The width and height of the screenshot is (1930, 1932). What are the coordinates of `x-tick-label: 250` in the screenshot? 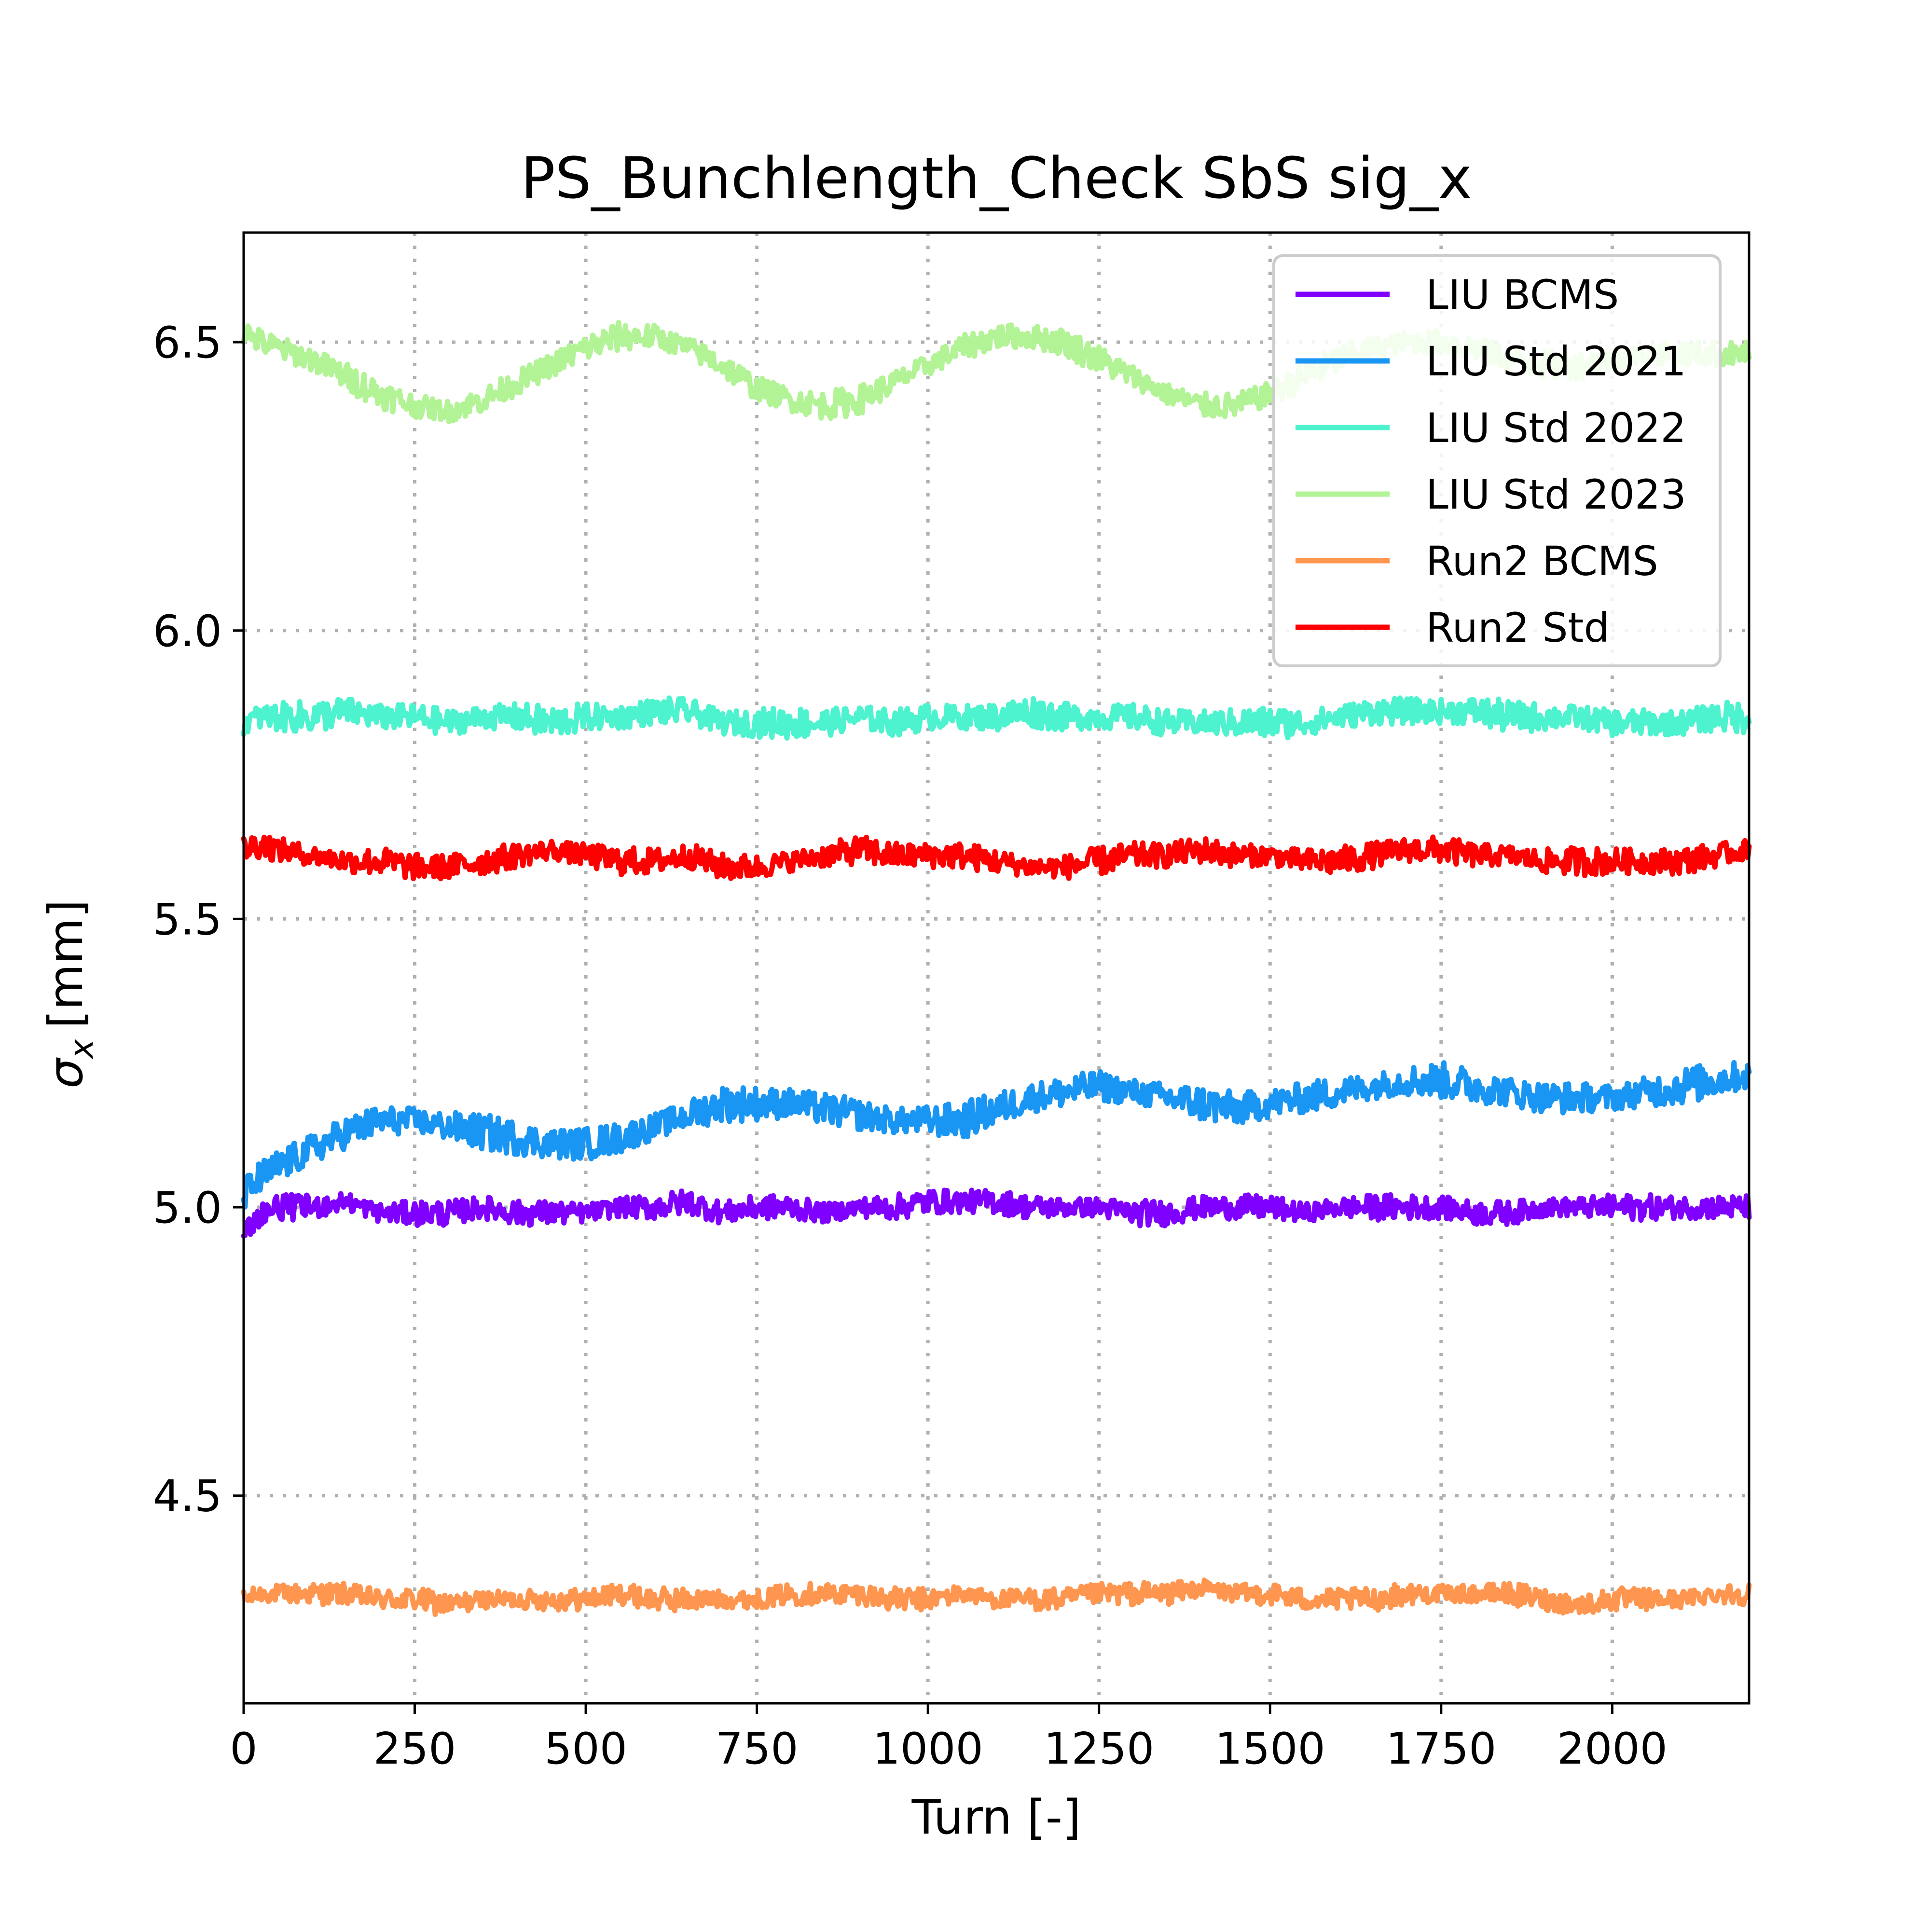 It's located at (414, 1749).